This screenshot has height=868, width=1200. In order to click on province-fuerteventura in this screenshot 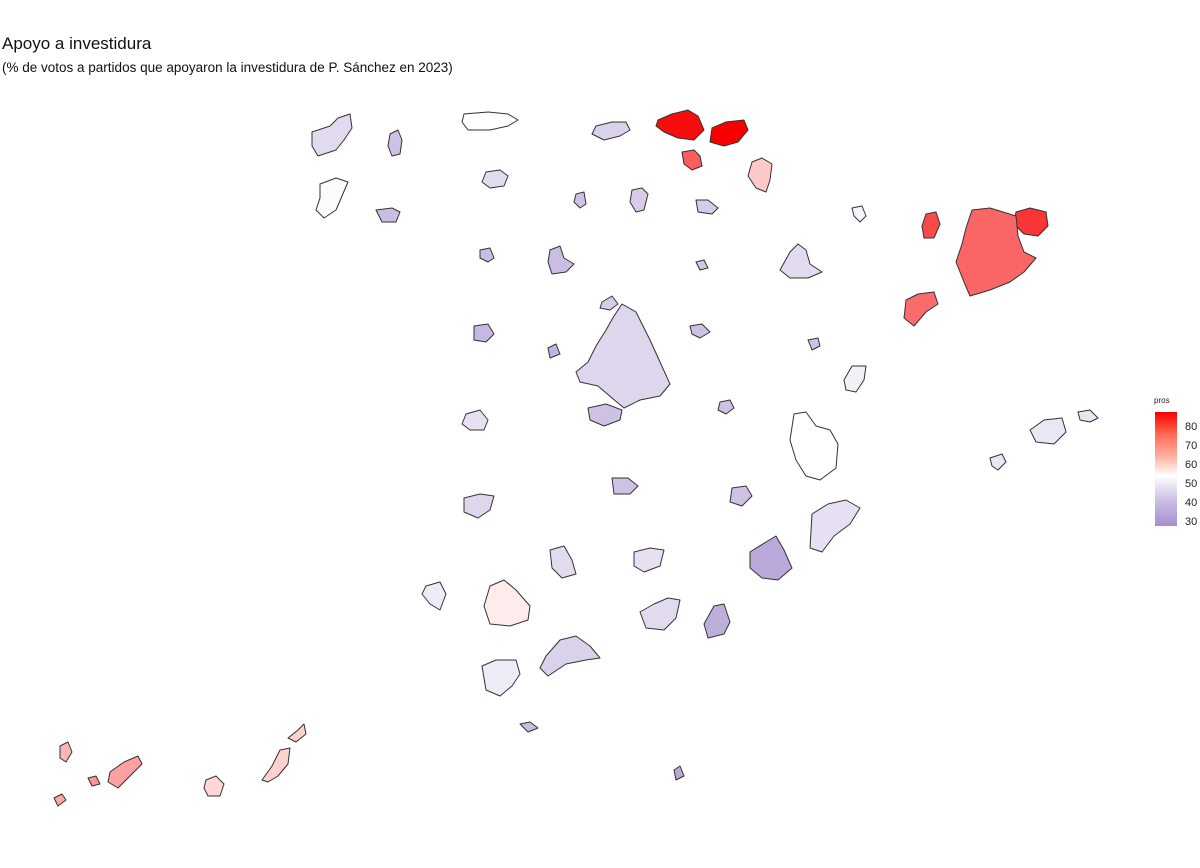, I will do `click(276, 765)`.